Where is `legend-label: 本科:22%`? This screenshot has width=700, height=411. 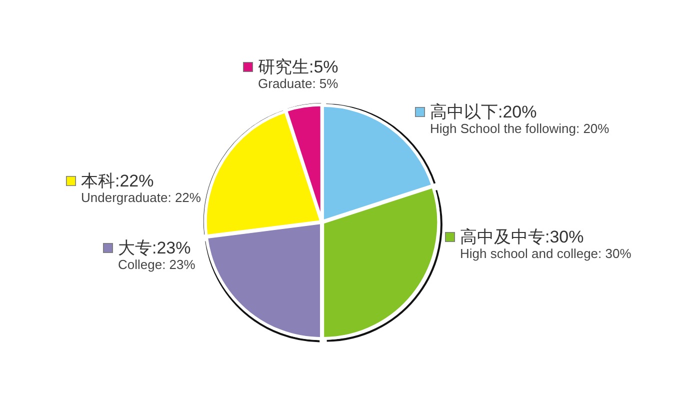
legend-label: 本科:22% is located at coordinates (117, 181).